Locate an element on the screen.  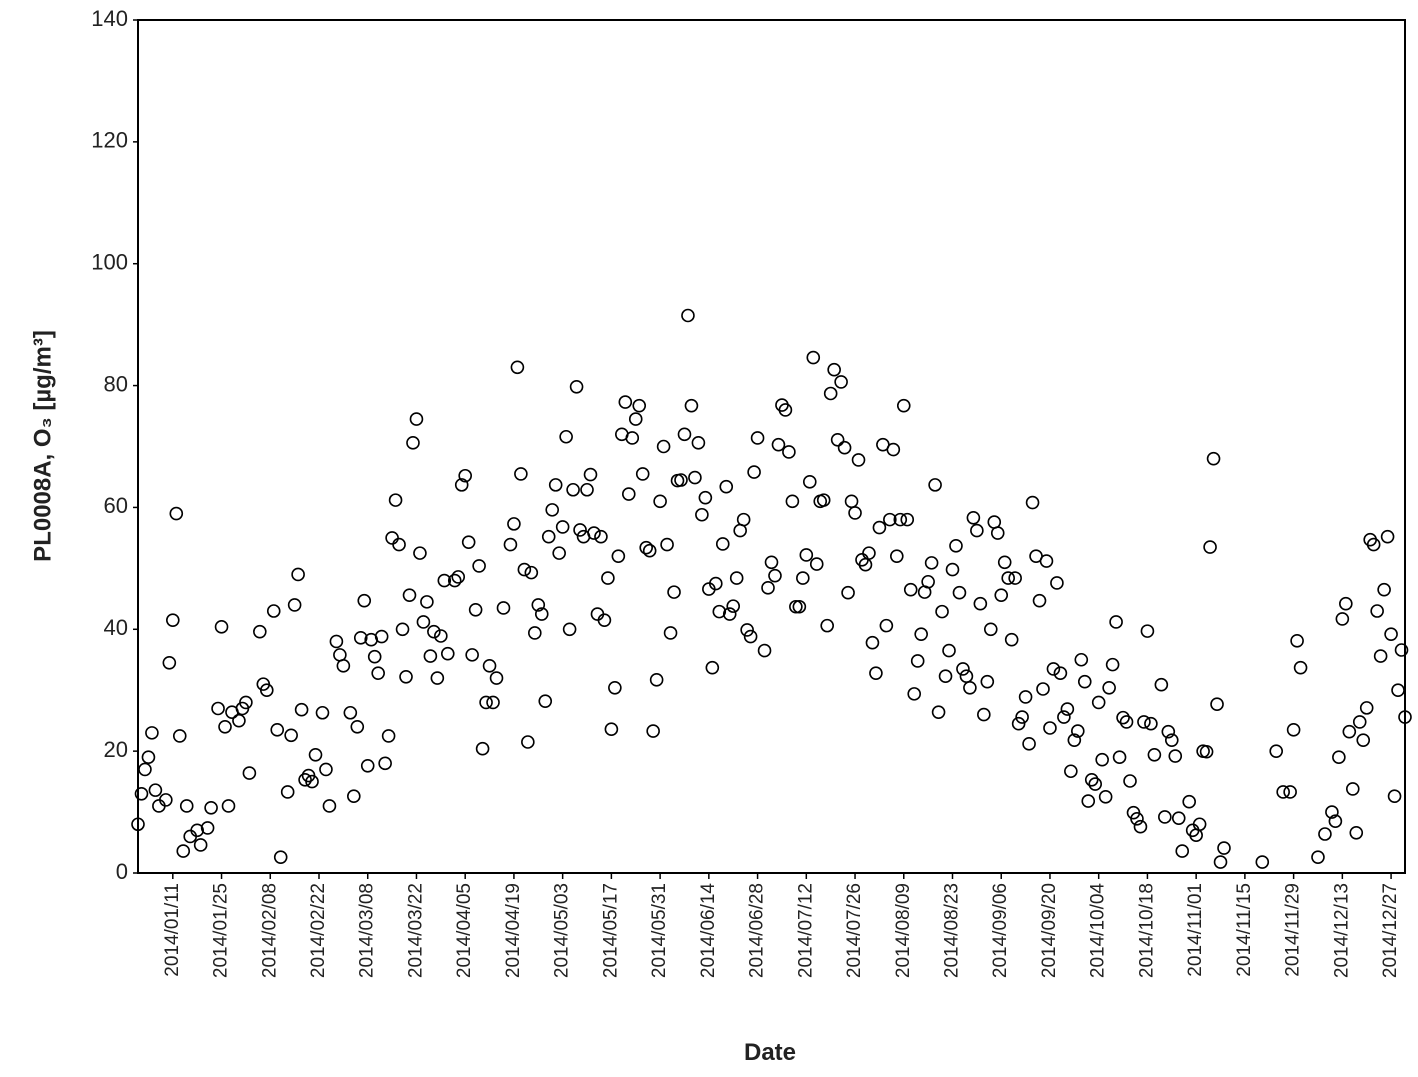
x-tick-label: 2014/05/03 is located at coordinates (562, 930).